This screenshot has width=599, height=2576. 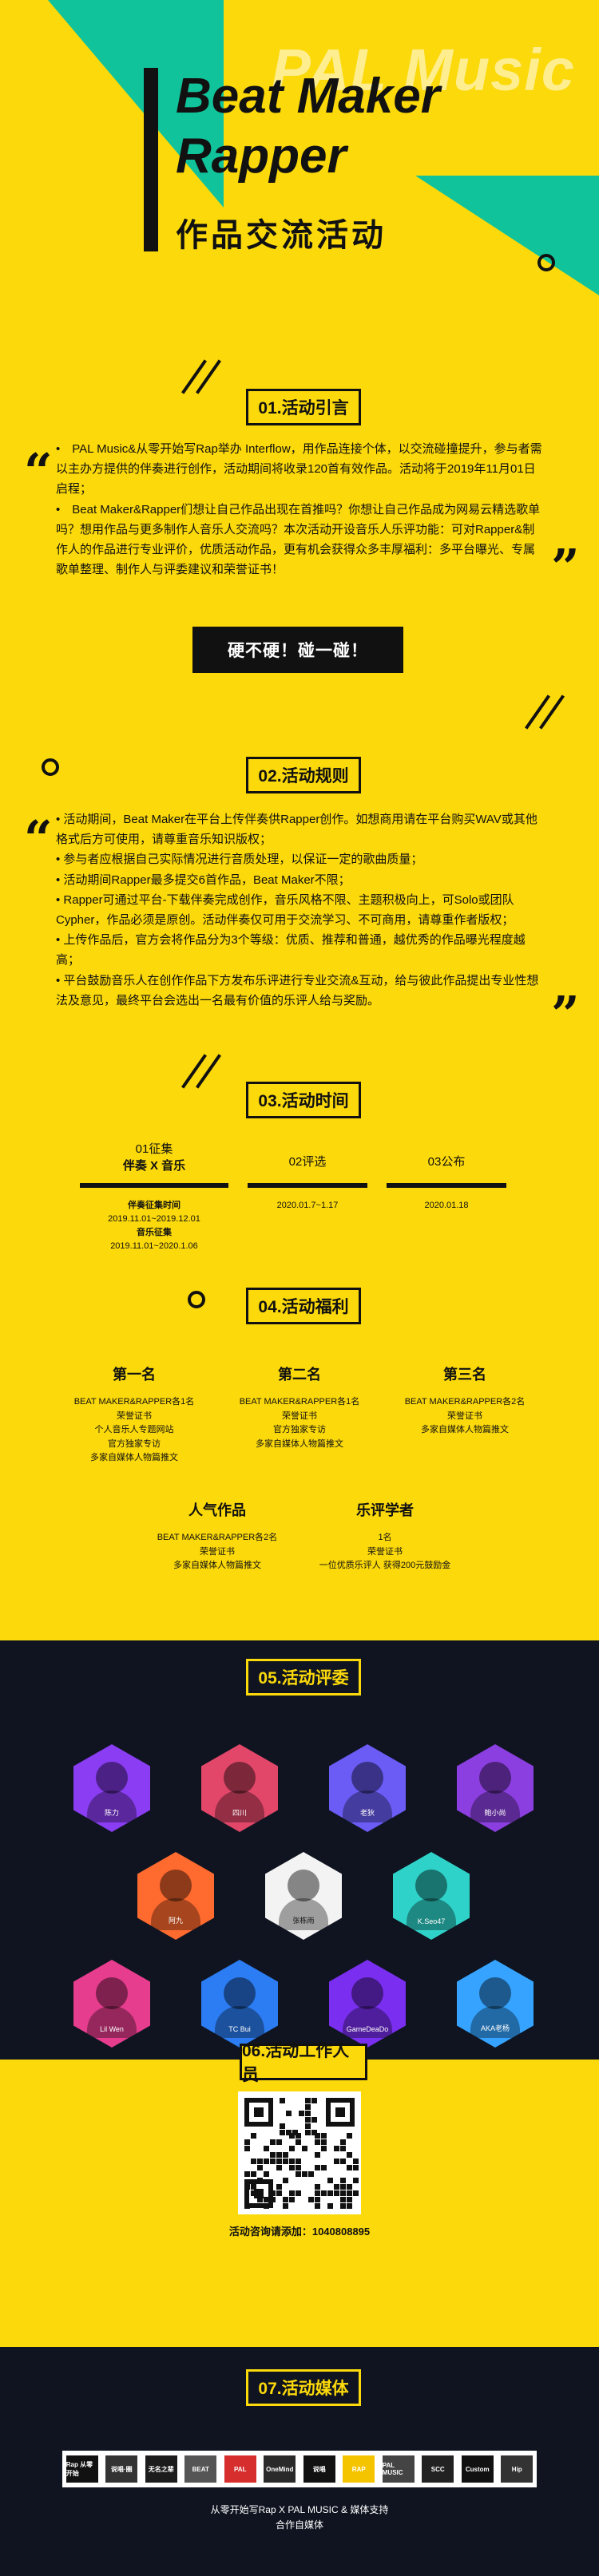 What do you see at coordinates (465, 1402) in the screenshot?
I see `benefit-line: BEAT MAKER&RAPPER各2名` at bounding box center [465, 1402].